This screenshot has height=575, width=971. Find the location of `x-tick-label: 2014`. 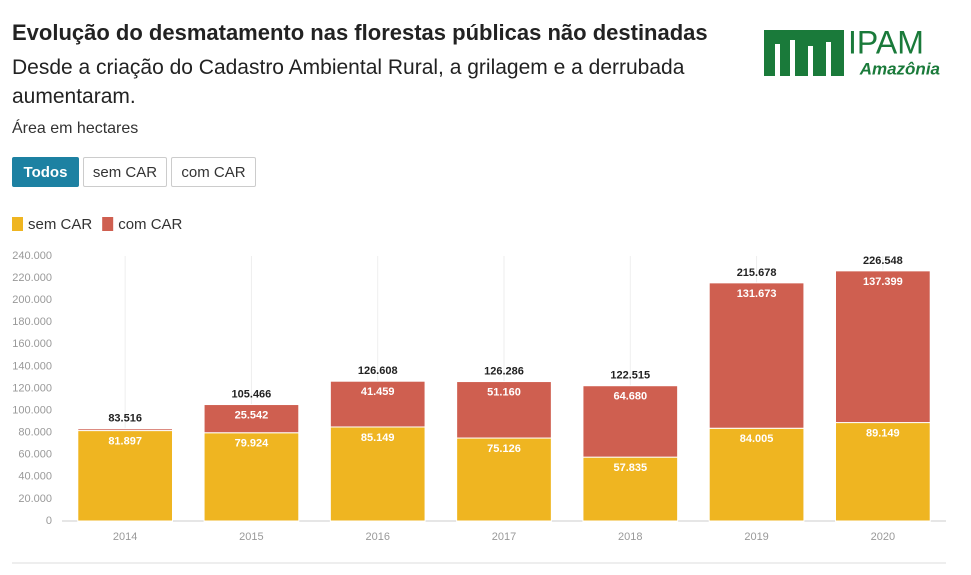

x-tick-label: 2014 is located at coordinates (125, 537).